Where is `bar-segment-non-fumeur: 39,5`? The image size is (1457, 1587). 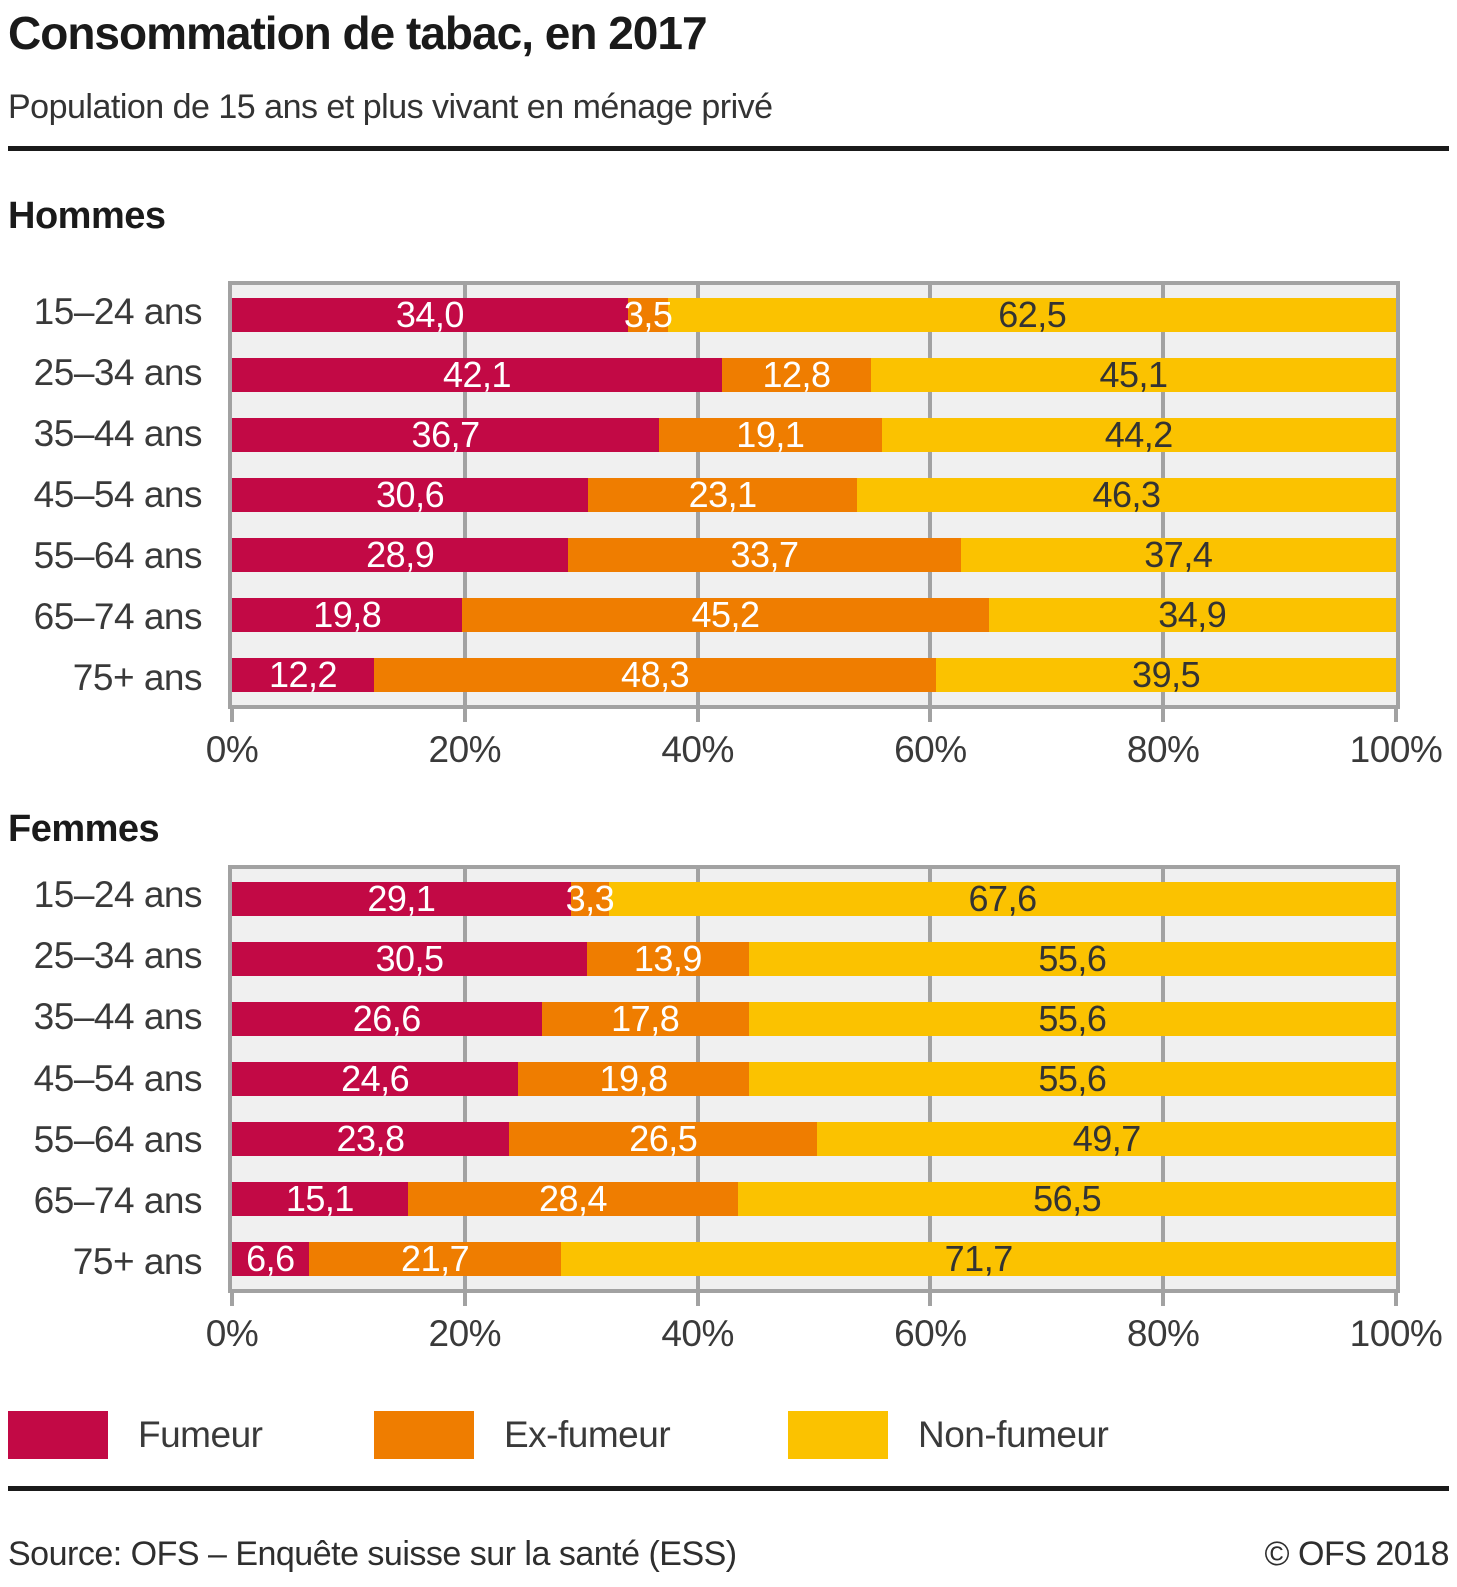
bar-segment-non-fumeur: 39,5 is located at coordinates (1166, 674).